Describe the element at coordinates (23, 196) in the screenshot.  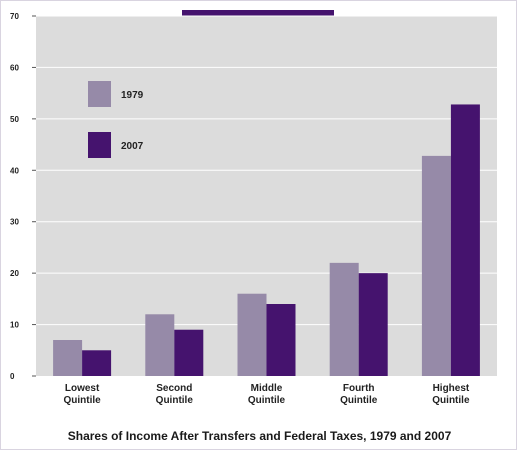
I see `y-axis-ticks: 0 10 20 30 40 50 60 70` at that location.